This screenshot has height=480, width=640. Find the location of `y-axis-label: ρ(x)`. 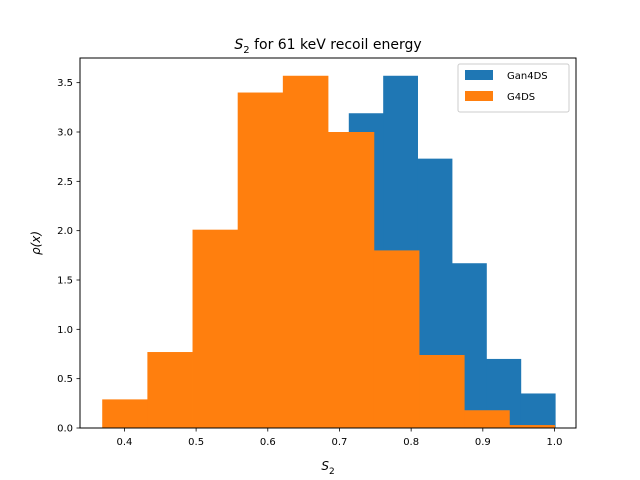

y-axis-label: ρ(x) is located at coordinates (36, 243).